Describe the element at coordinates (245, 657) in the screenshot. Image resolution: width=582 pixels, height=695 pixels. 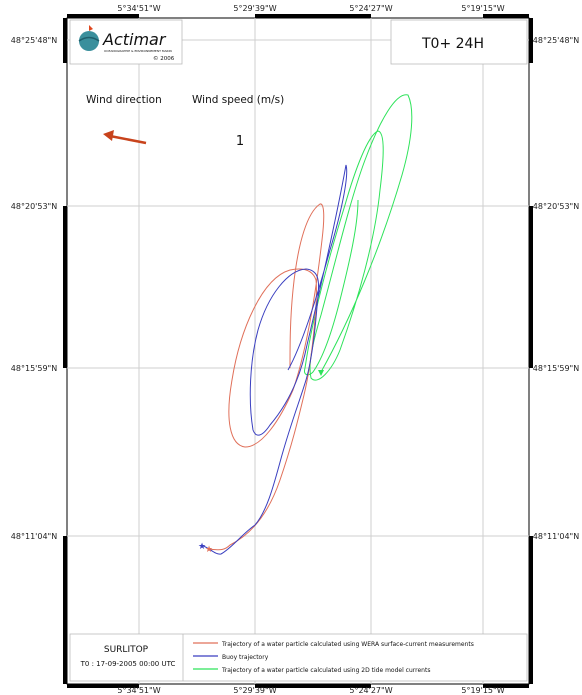
I see `legend-label-buoy: Buoy trajectory` at that location.